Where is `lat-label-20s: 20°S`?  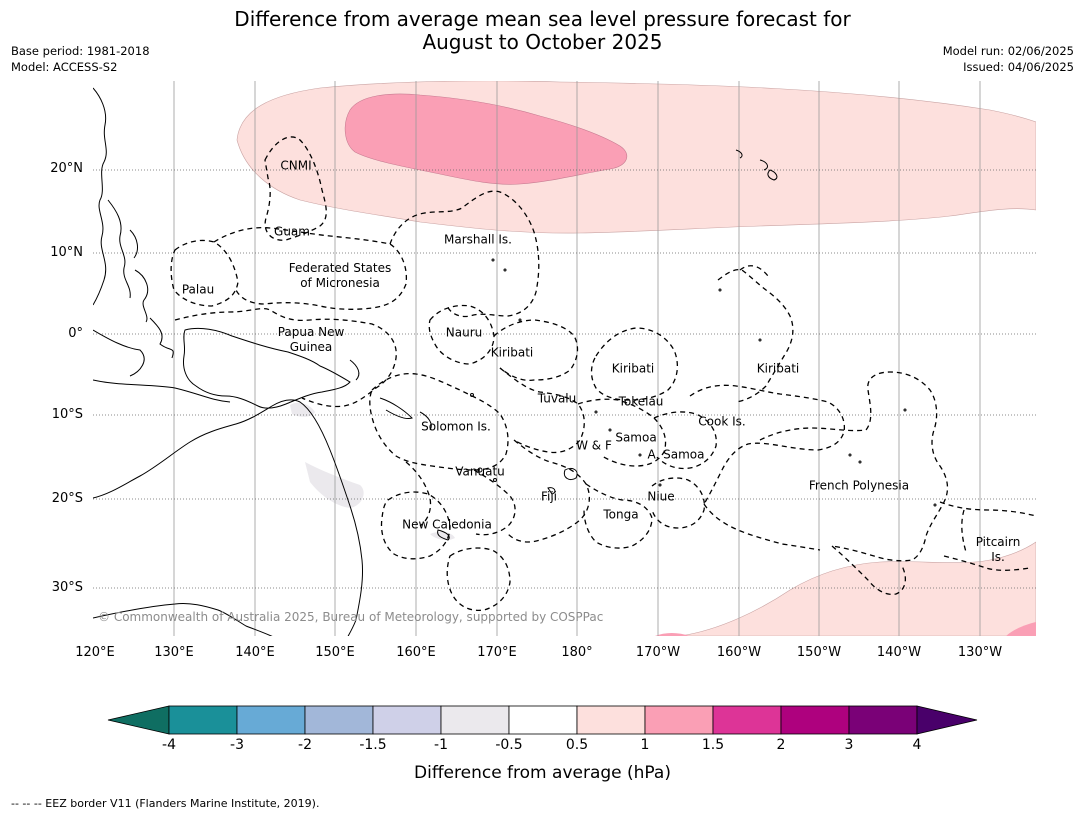 lat-label-20s: 20°S is located at coordinates (67, 498).